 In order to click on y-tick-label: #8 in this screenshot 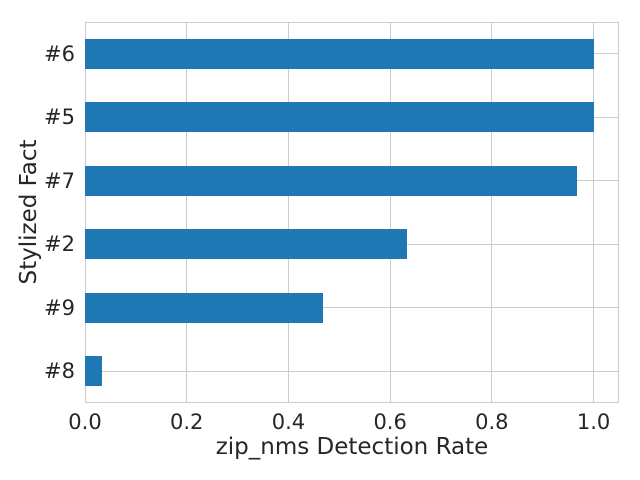, I will do `click(59, 371)`.